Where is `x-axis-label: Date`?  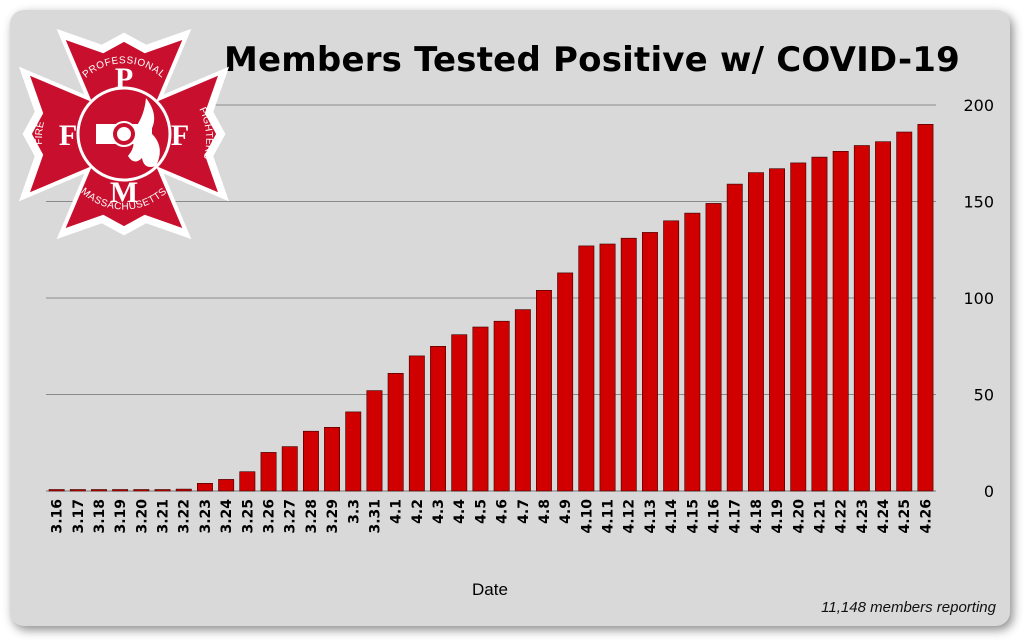 x-axis-label: Date is located at coordinates (490, 589).